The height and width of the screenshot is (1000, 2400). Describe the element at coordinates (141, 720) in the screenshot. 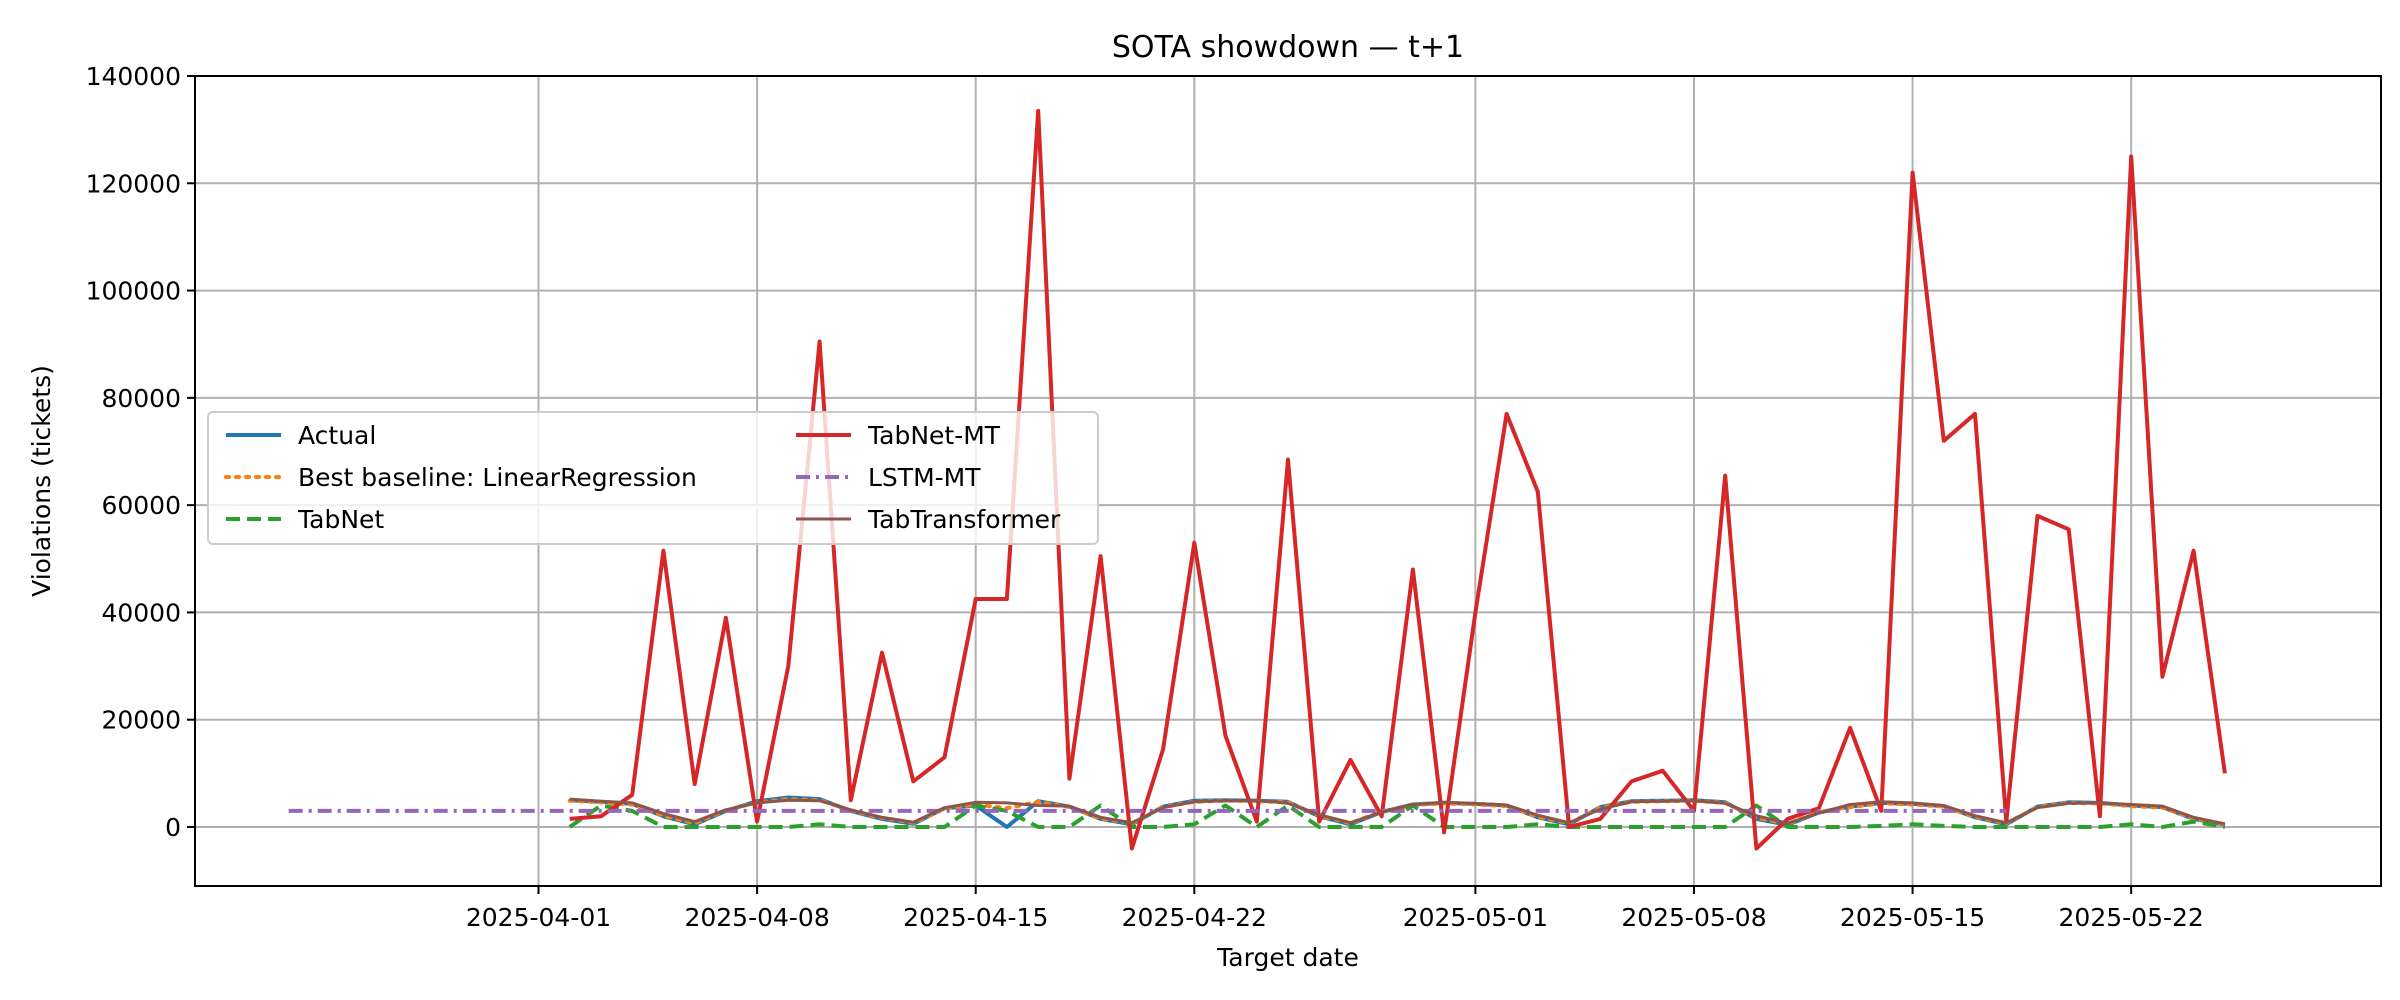

I see `y-tick-label: 20000` at that location.